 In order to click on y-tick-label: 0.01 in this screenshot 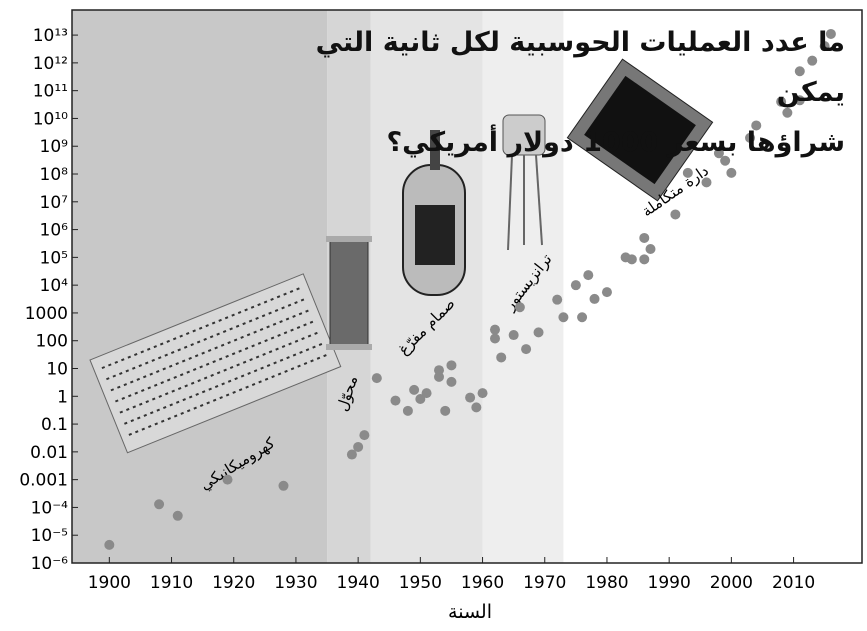, I will do `click(49, 453)`.